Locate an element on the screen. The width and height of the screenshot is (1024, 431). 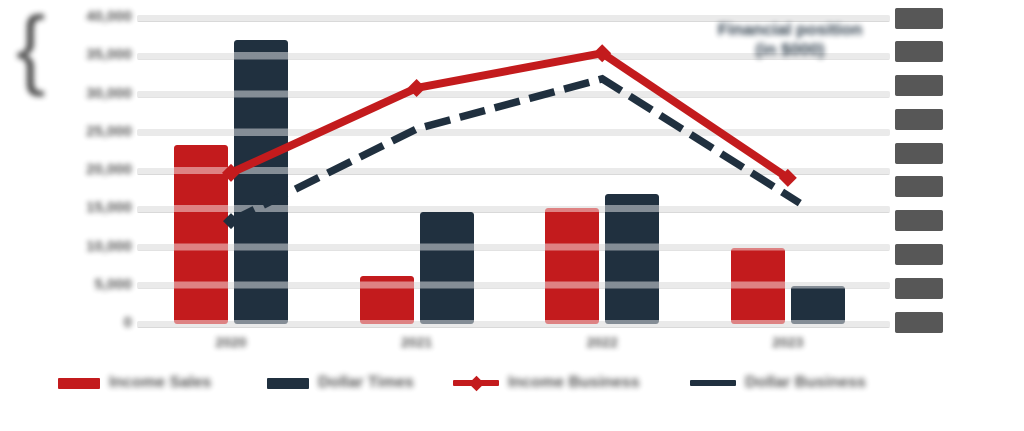
legend-label-3: Dollar Business is located at coordinates (805, 382).